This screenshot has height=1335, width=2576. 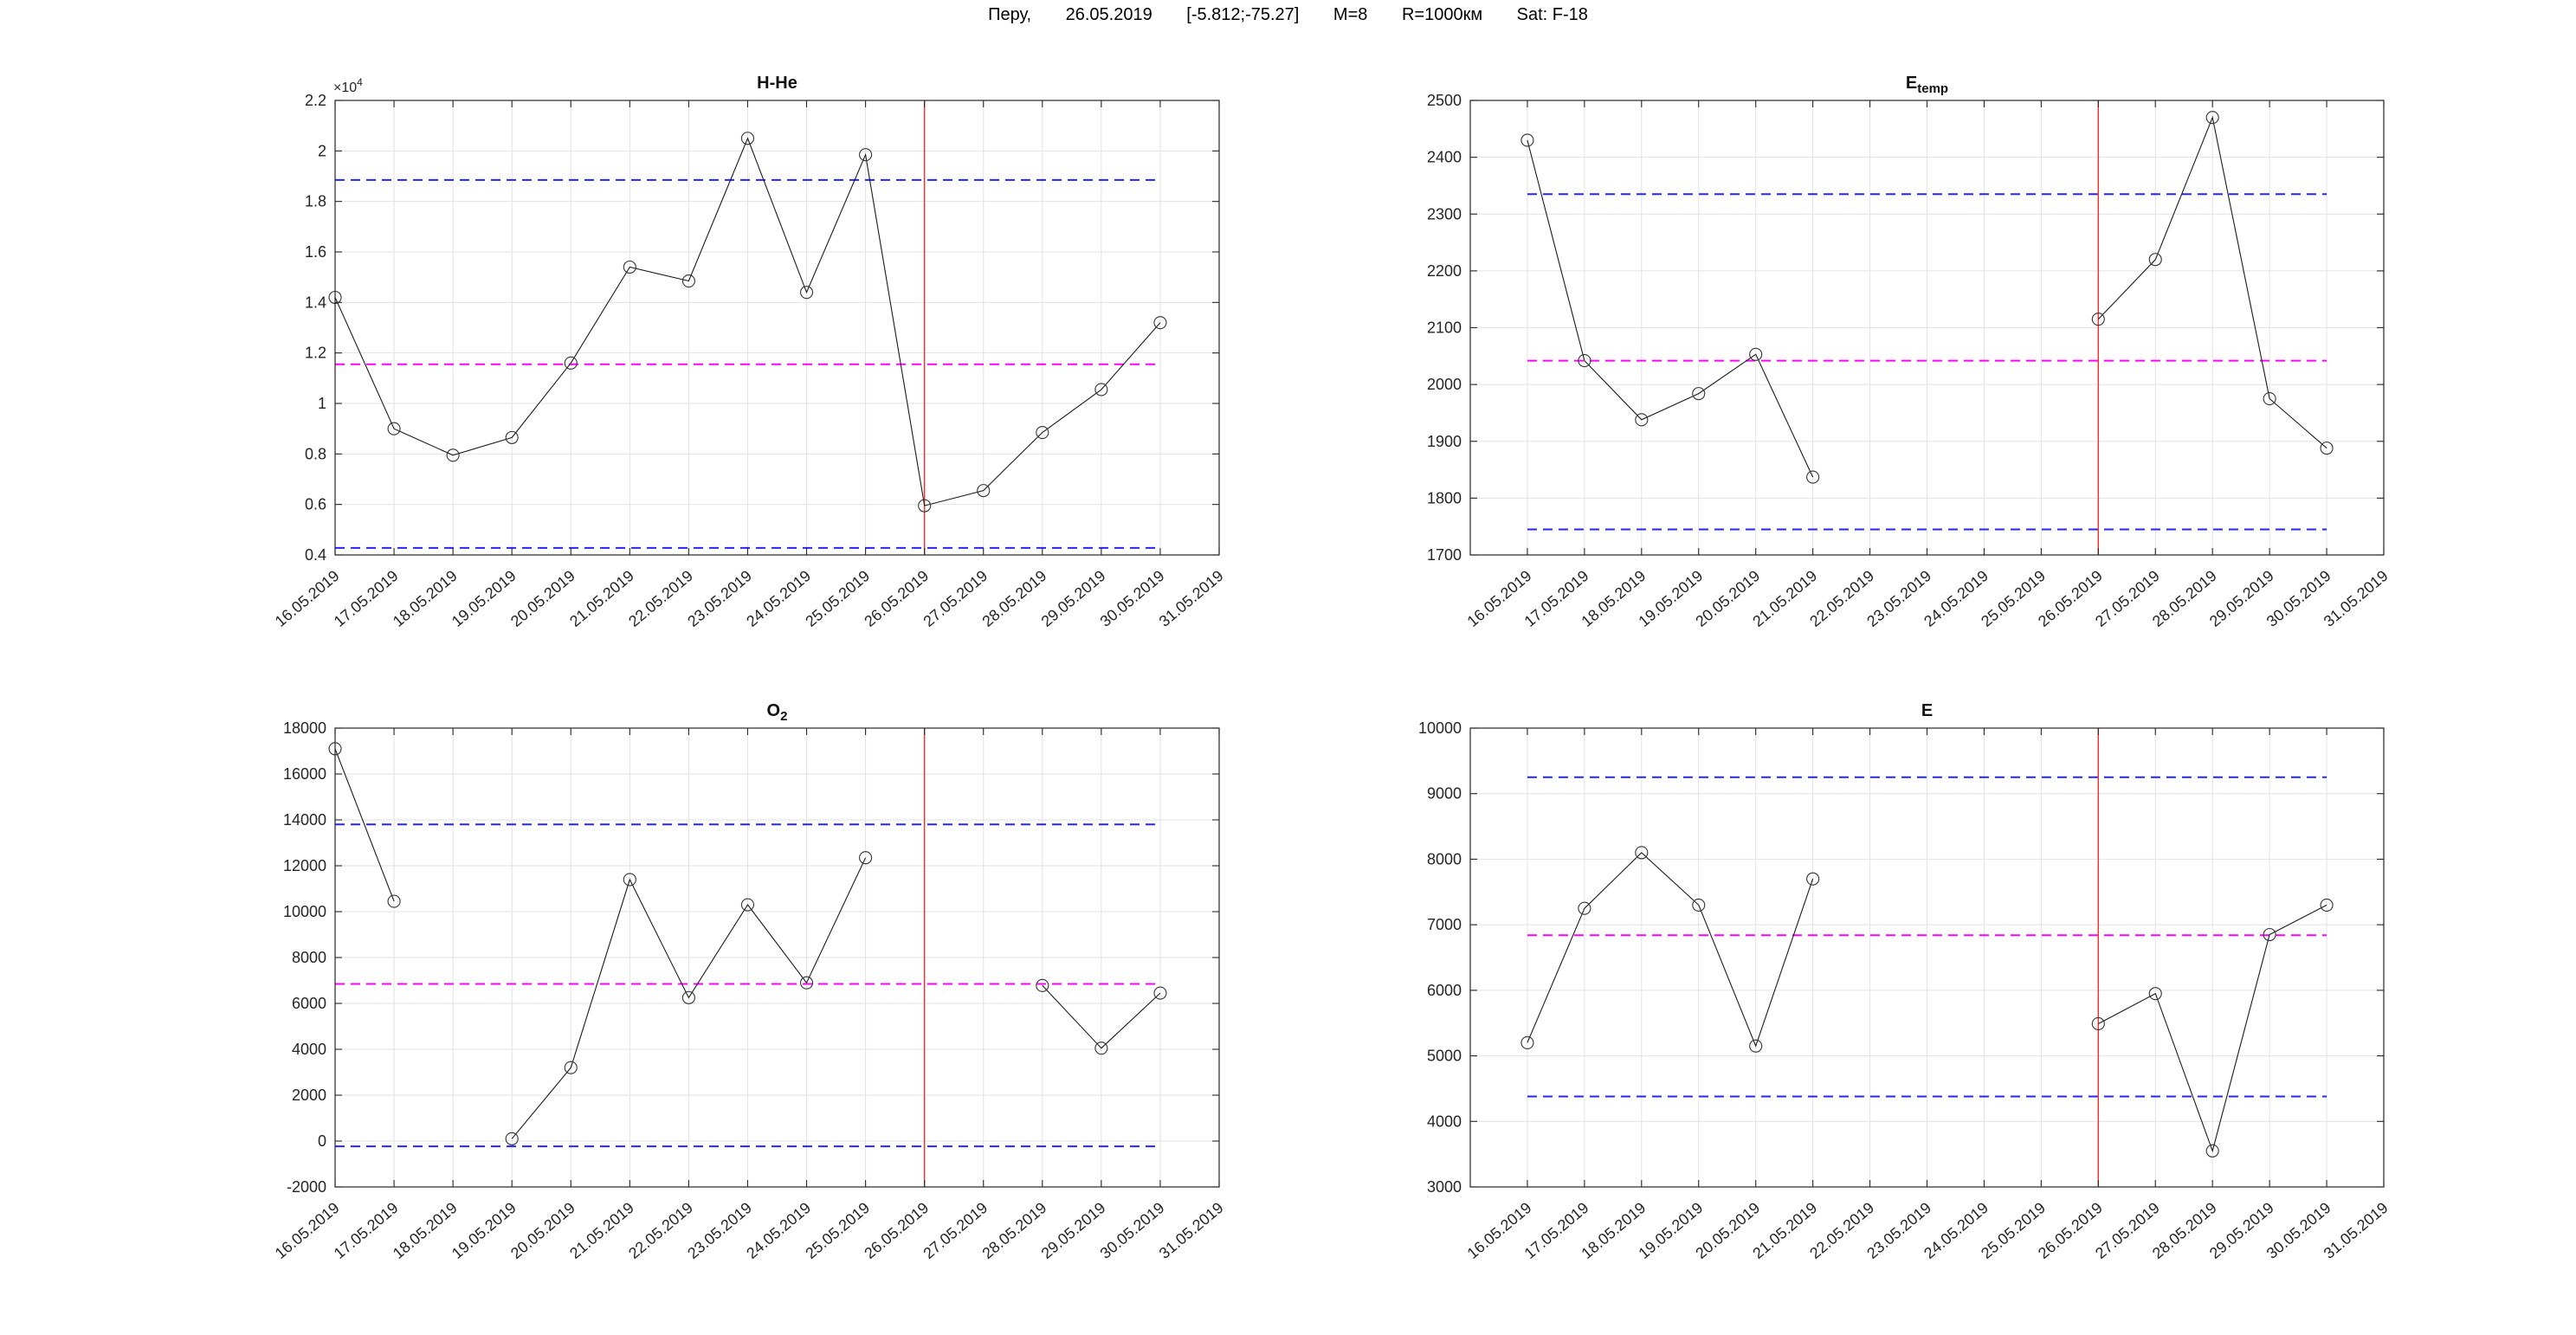 I want to click on y-tick-label: 1.2, so click(x=316, y=354).